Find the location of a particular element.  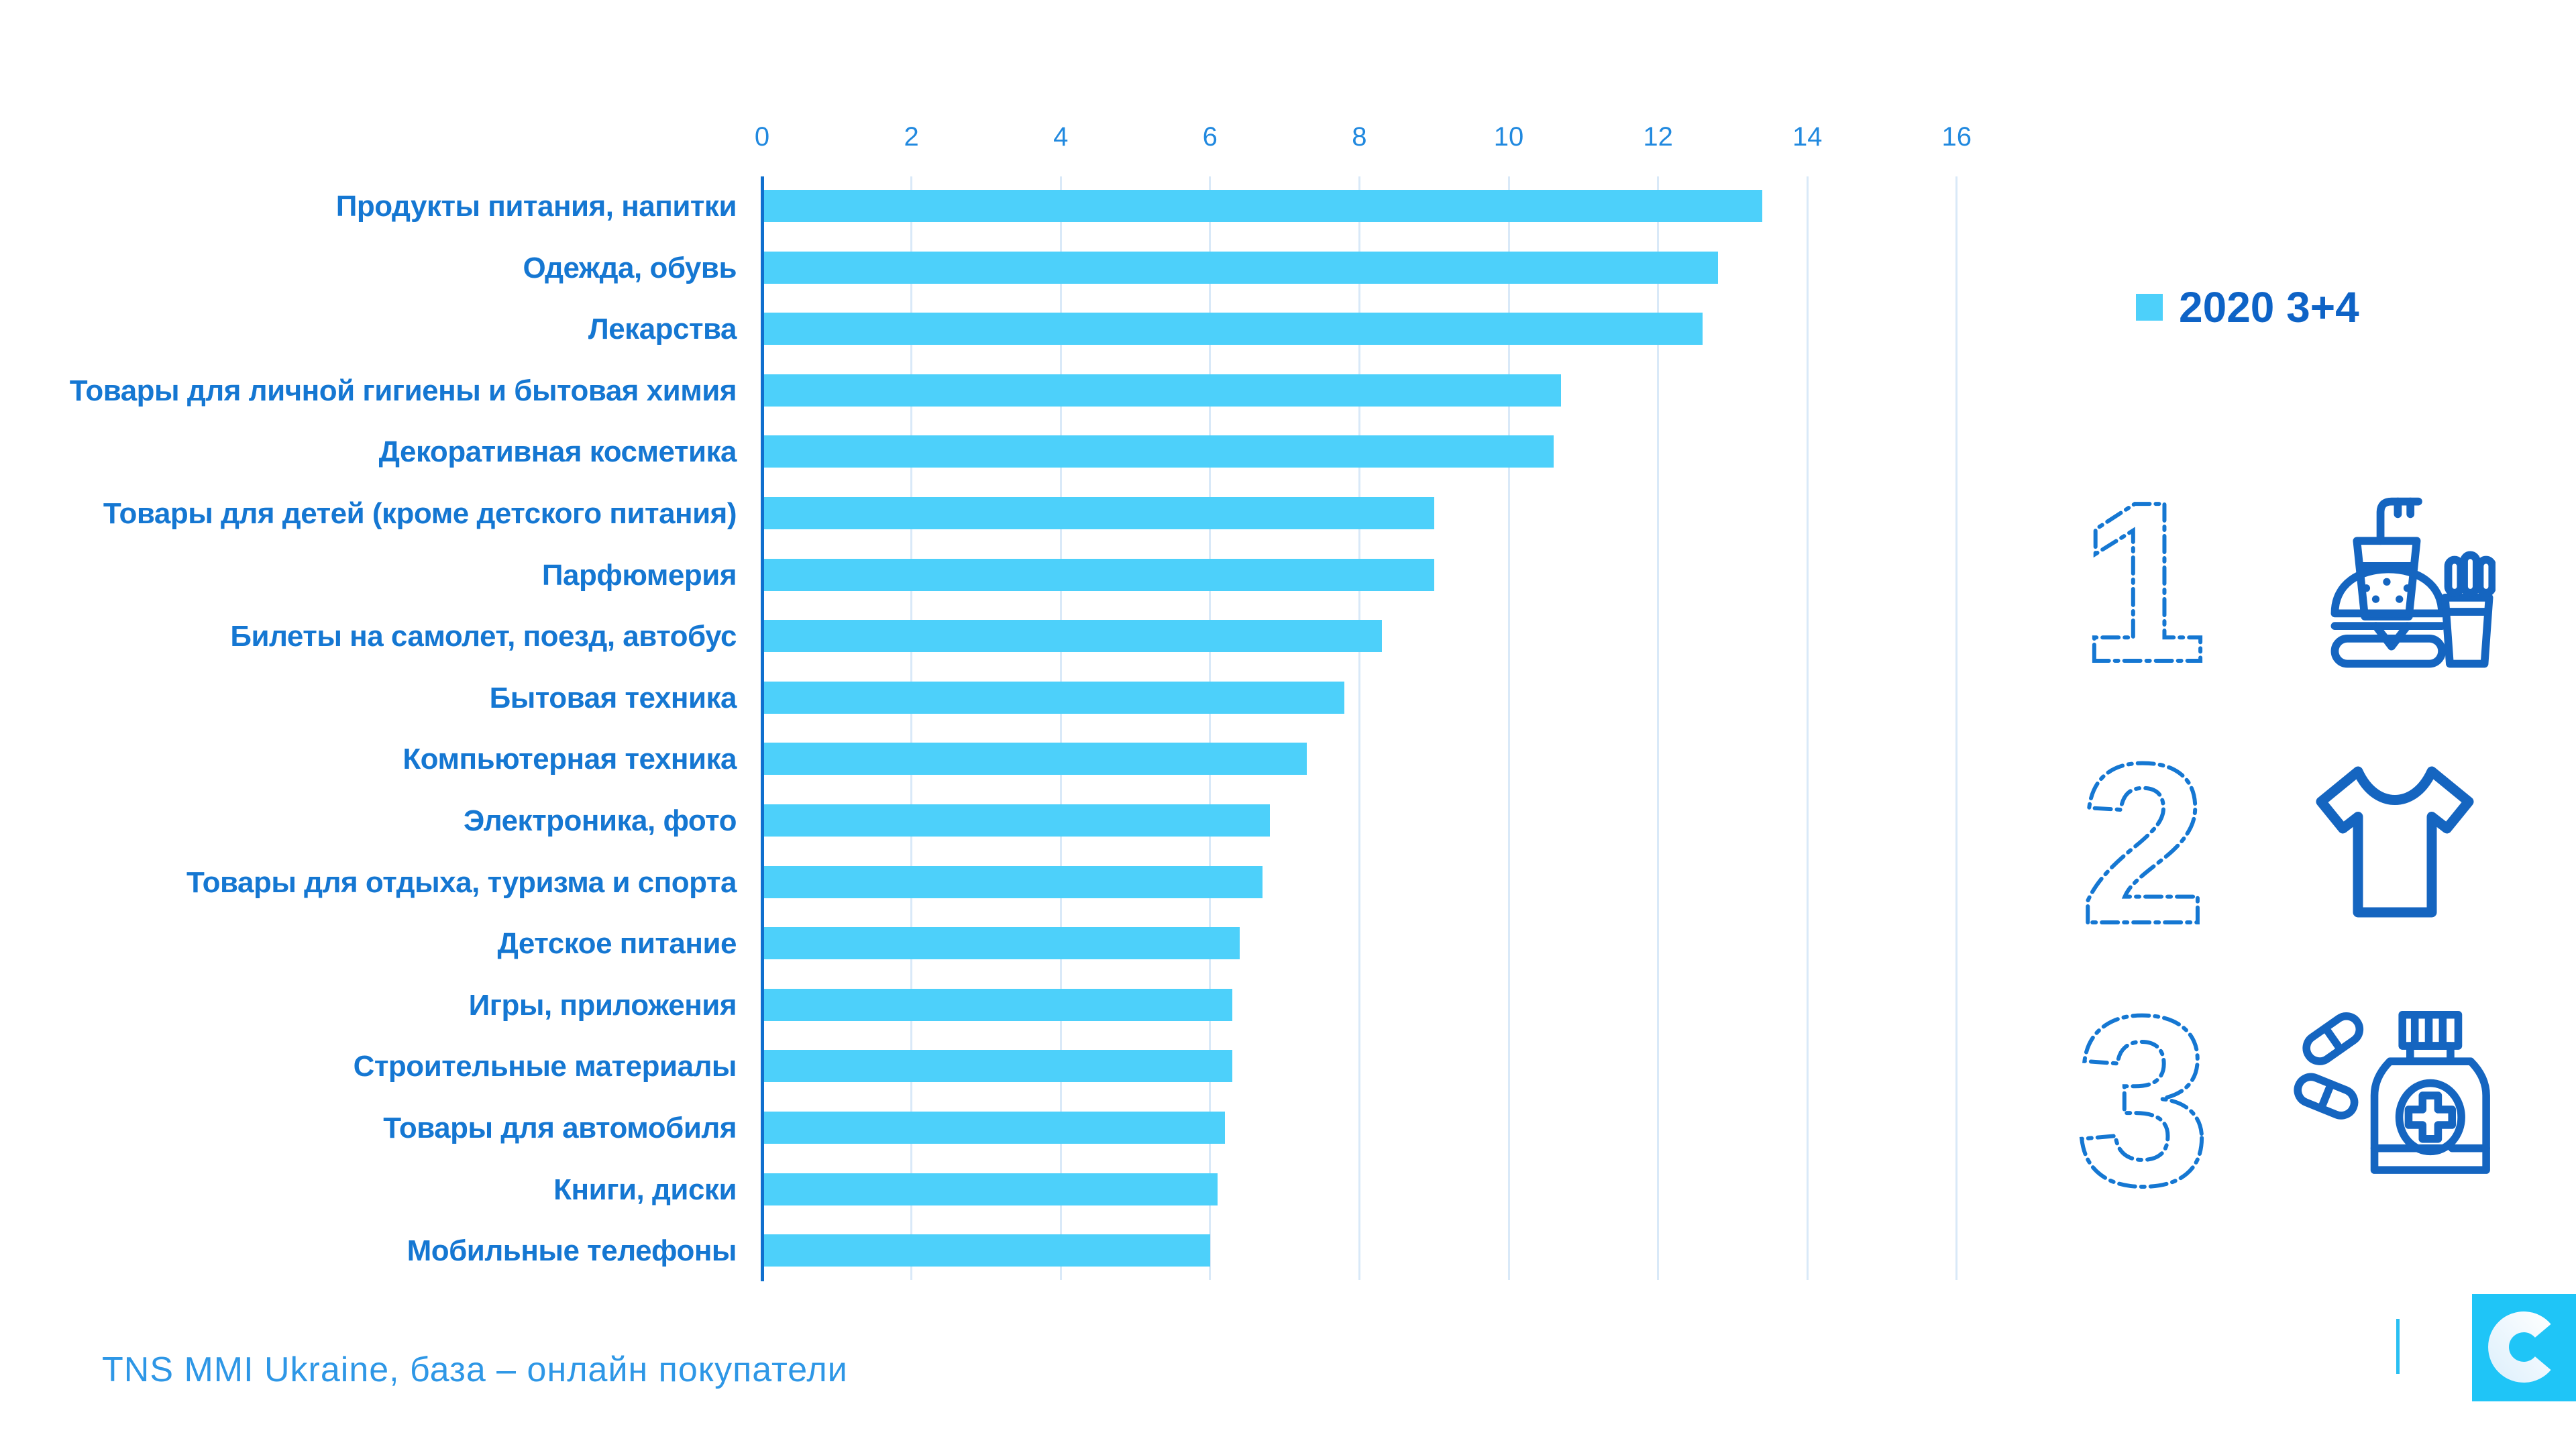

rank-number-1: 1 is located at coordinates (2143, 580).